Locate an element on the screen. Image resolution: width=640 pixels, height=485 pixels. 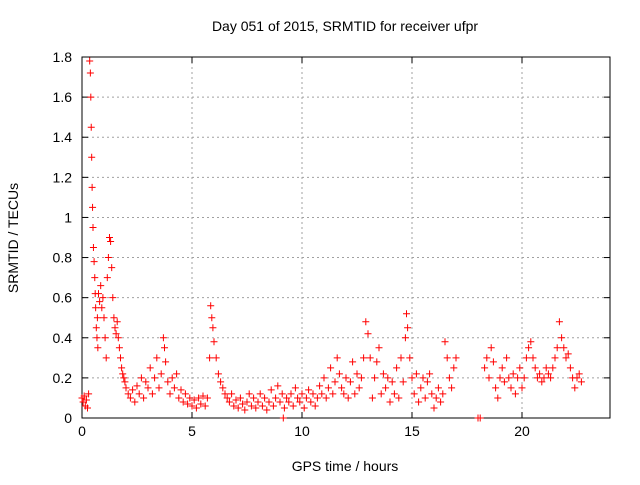
y-tick-label: 0.8 is located at coordinates (63, 258).